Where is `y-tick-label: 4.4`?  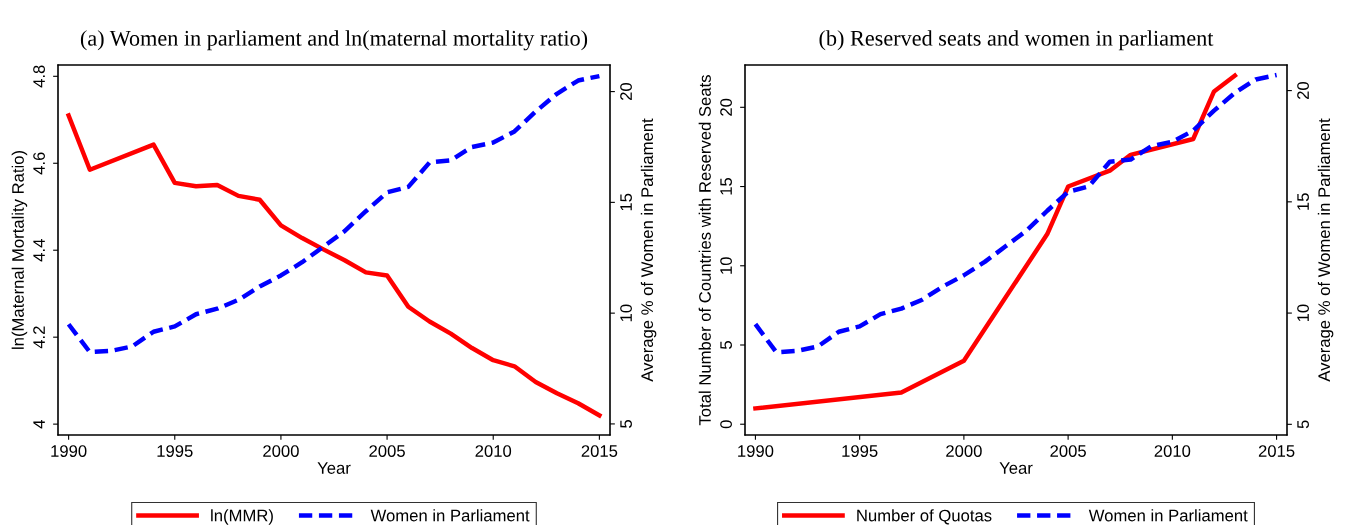
y-tick-label: 4.4 is located at coordinates (39, 250).